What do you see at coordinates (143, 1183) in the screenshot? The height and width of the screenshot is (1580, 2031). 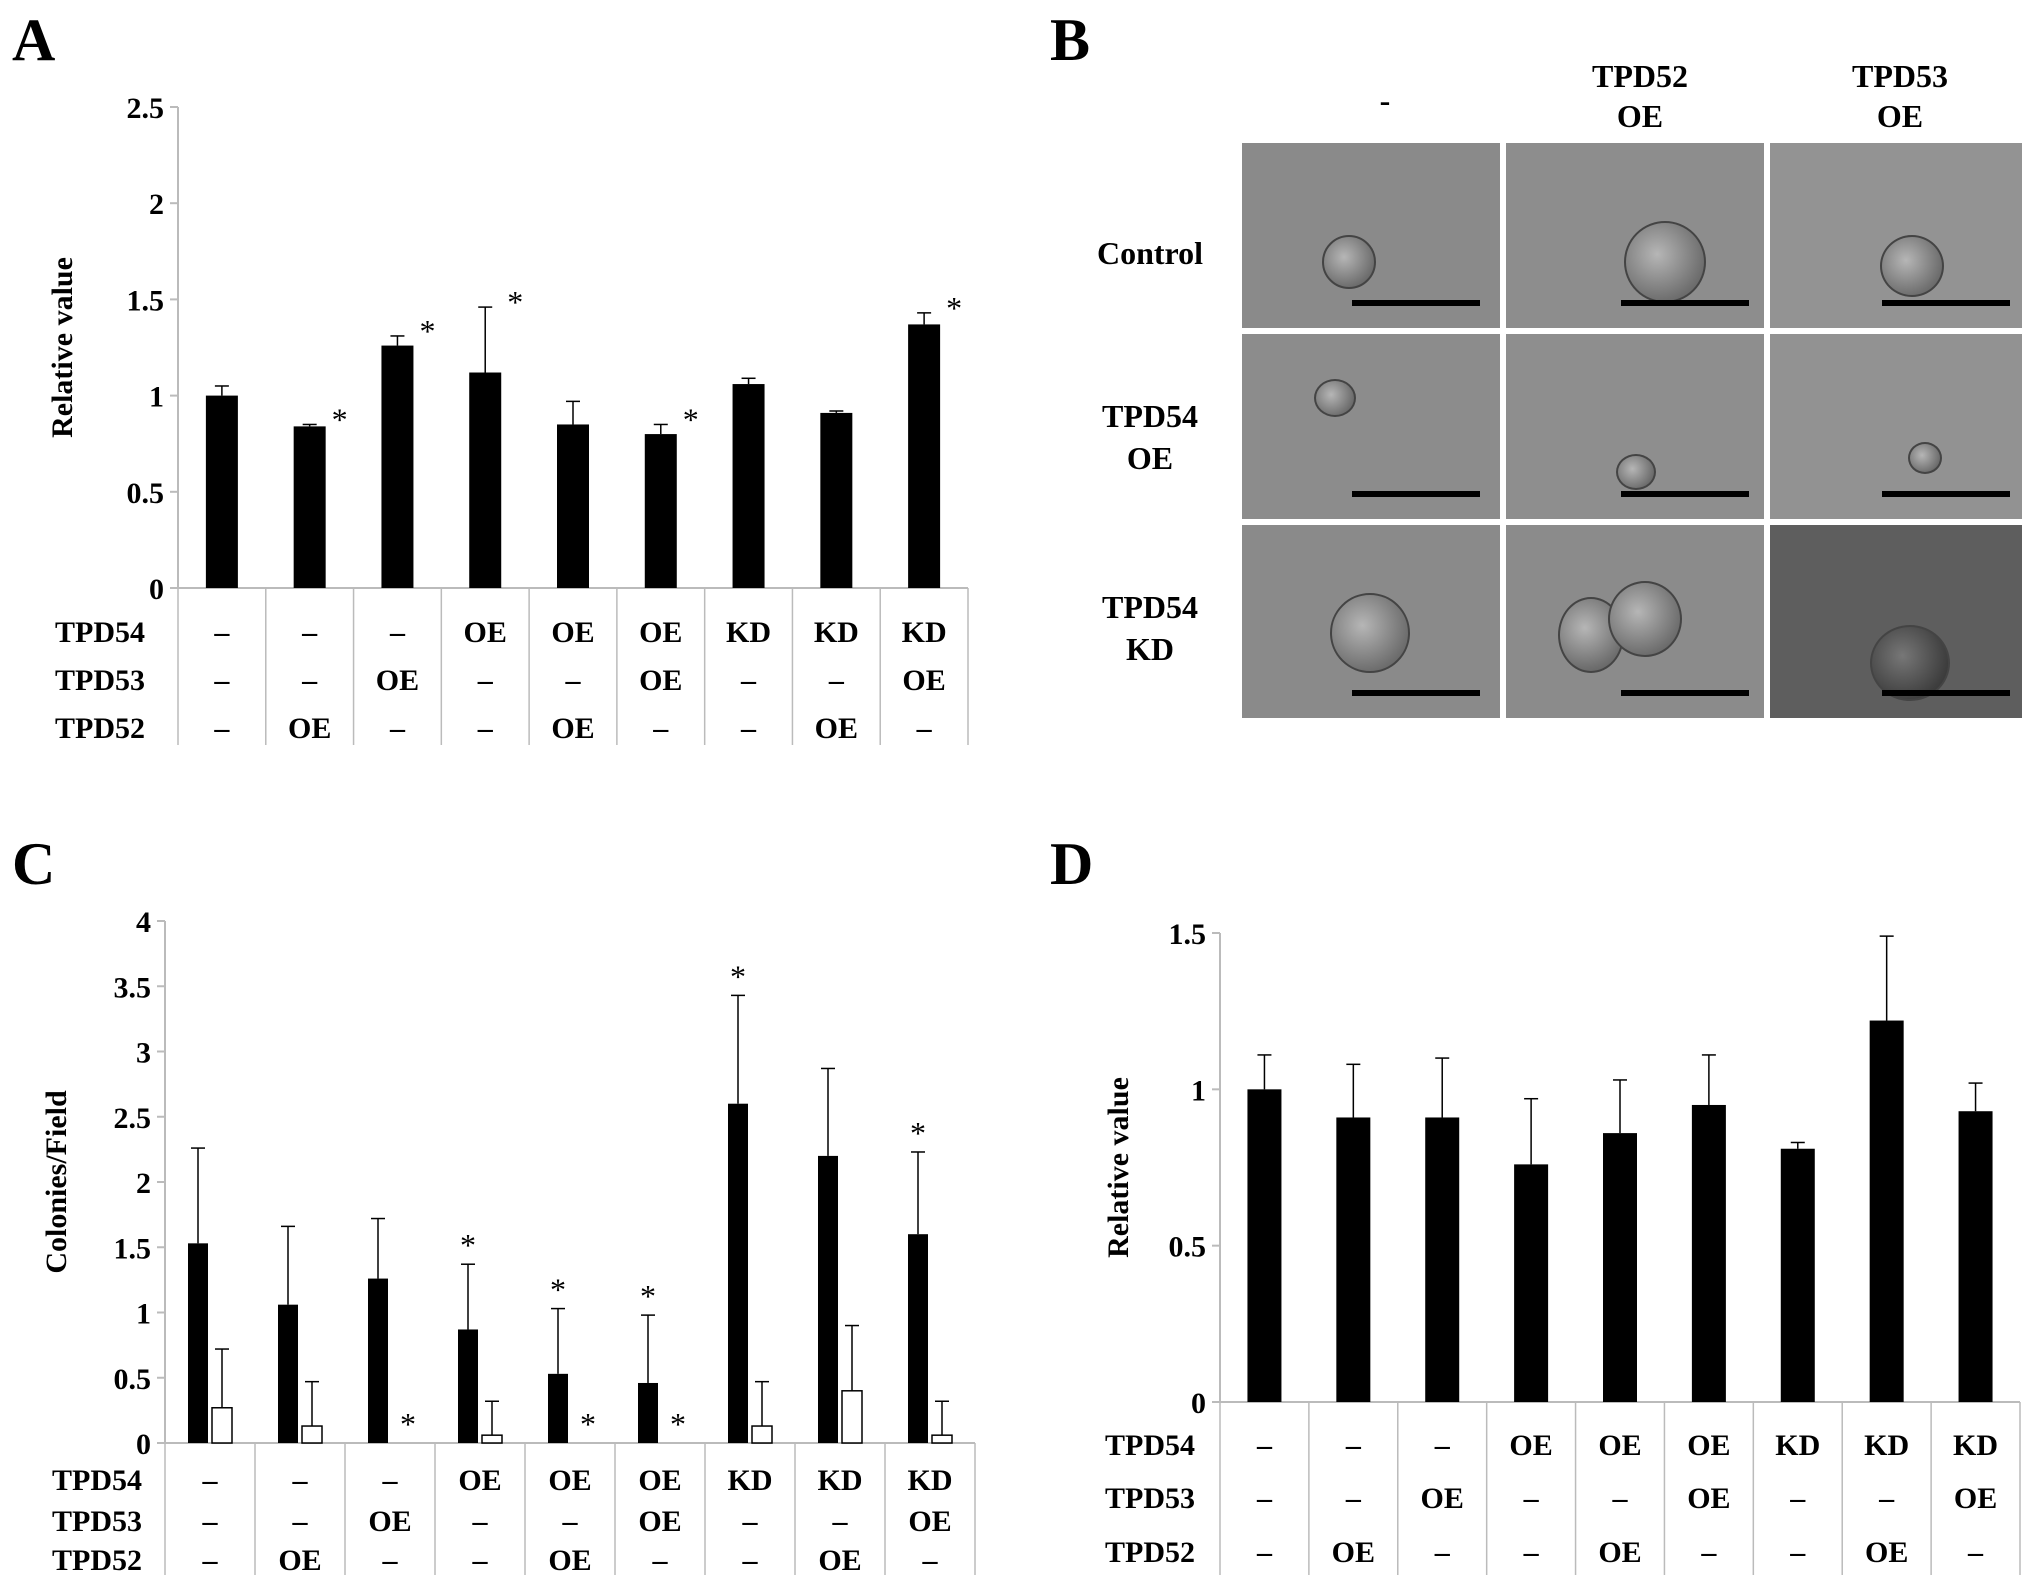 I see `y-tick-label: 2` at bounding box center [143, 1183].